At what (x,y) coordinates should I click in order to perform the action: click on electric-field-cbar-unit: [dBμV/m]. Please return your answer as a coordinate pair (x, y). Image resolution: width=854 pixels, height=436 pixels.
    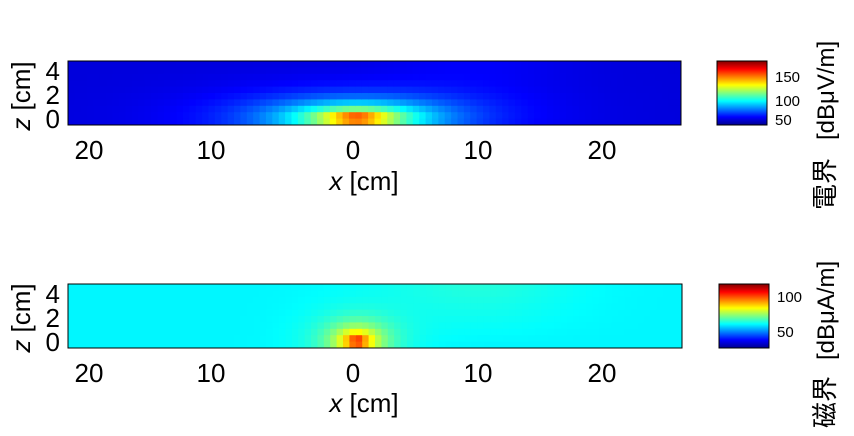
    Looking at the image, I should click on (826, 90).